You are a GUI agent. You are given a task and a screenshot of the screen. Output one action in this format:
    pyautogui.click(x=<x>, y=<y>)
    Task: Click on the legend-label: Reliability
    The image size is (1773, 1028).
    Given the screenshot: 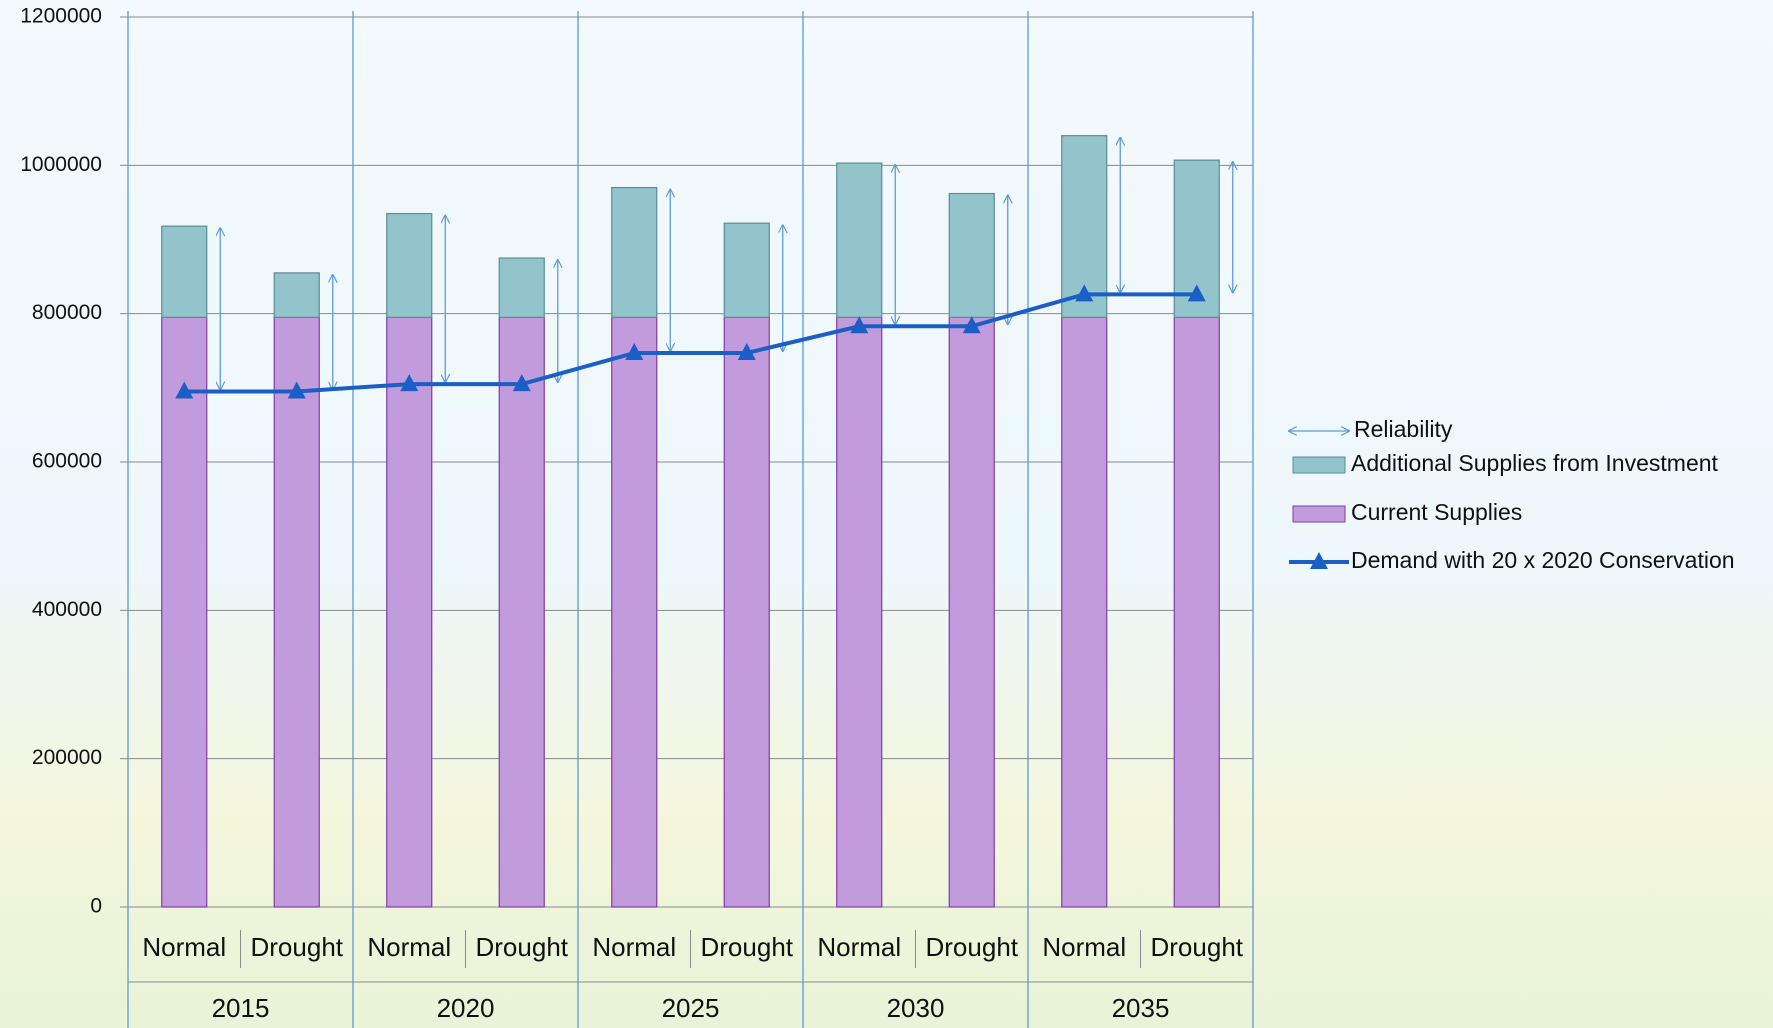 What is the action you would take?
    pyautogui.click(x=1403, y=429)
    